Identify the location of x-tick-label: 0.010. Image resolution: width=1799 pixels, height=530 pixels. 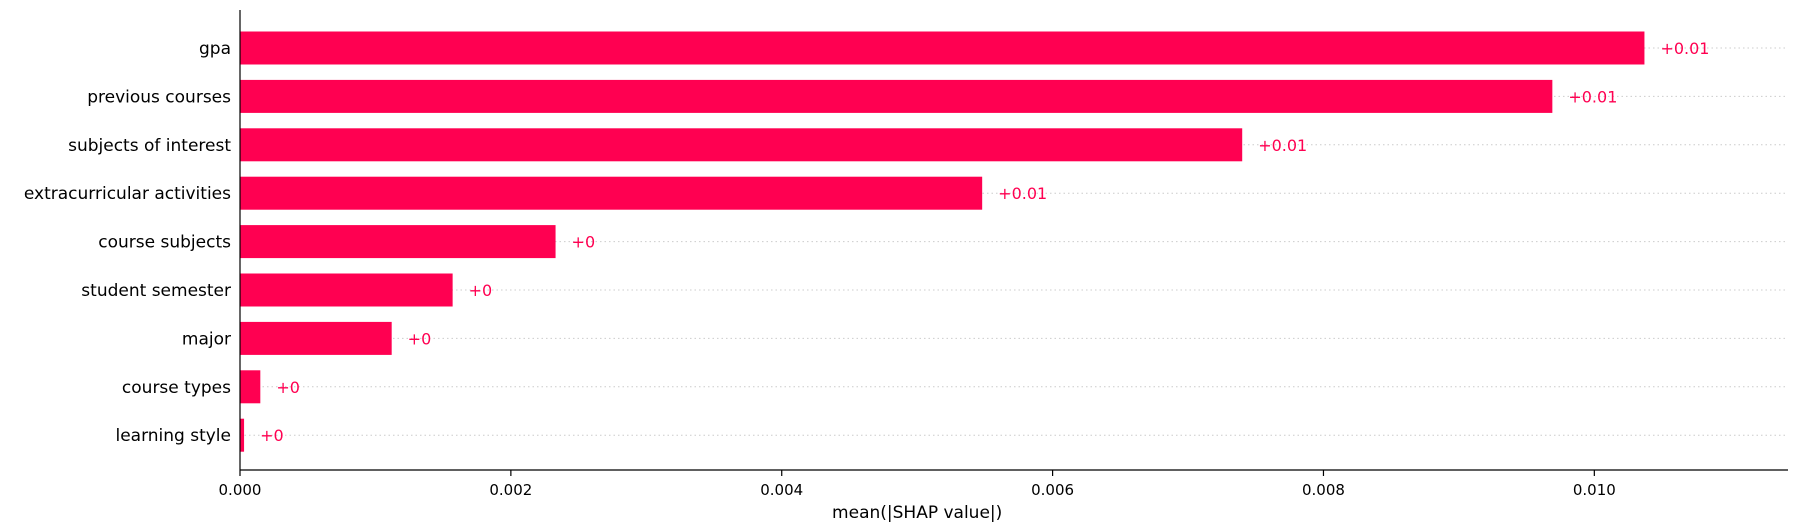
(1594, 490).